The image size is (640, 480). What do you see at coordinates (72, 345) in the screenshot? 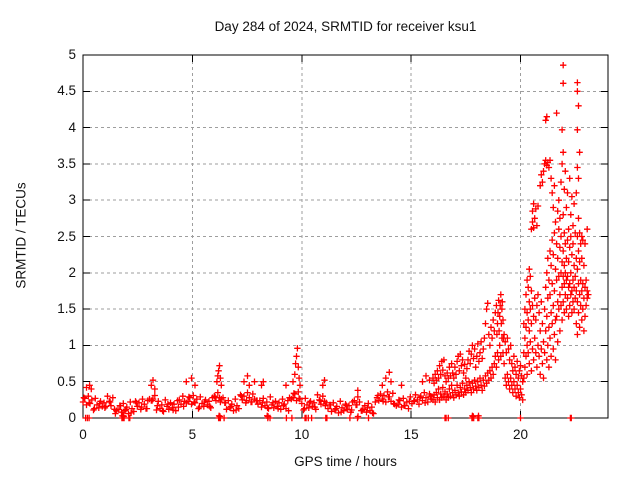
I see `y-tick-label: 1` at bounding box center [72, 345].